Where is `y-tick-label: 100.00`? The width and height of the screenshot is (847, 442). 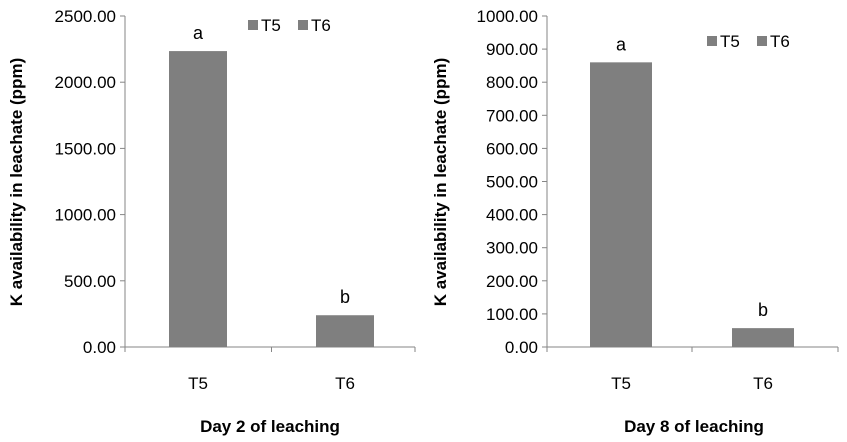
y-tick-label: 100.00 is located at coordinates (512, 314).